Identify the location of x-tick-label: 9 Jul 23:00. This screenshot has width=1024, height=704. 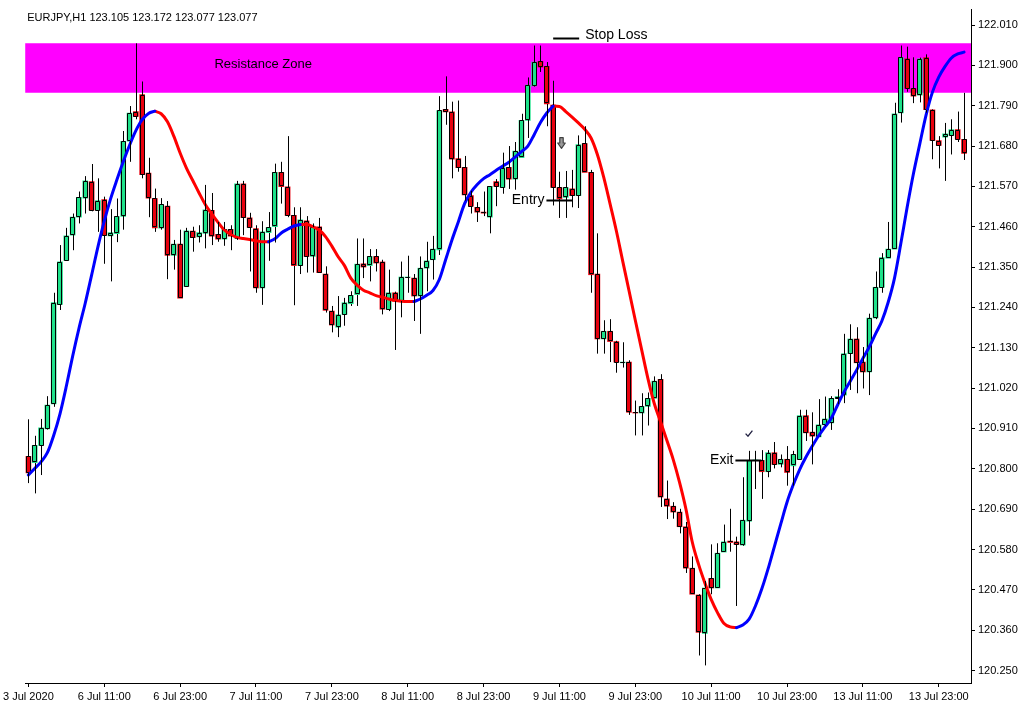
(635, 695).